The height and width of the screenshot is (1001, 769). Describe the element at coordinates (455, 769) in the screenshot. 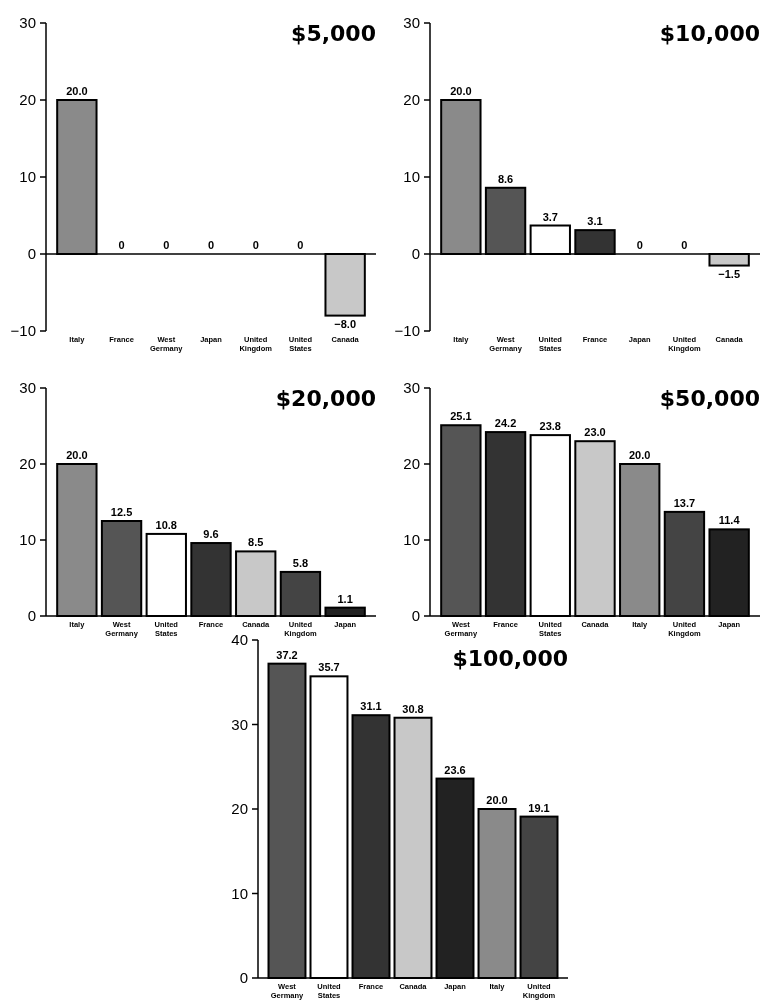

I see `data-label: 23.6` at that location.